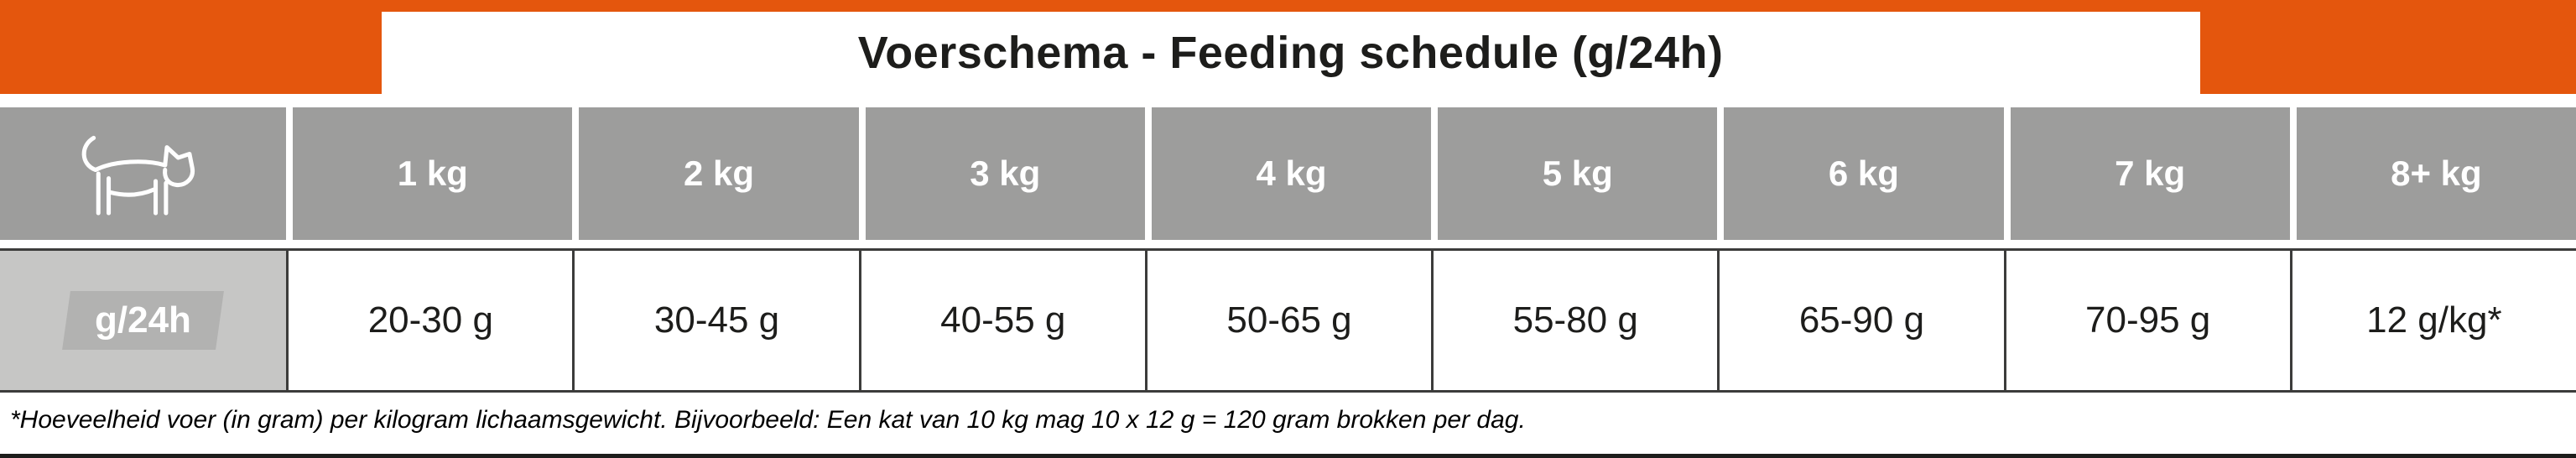 The width and height of the screenshot is (2576, 458). I want to click on feeding-value-cell: 50-65 g, so click(1288, 320).